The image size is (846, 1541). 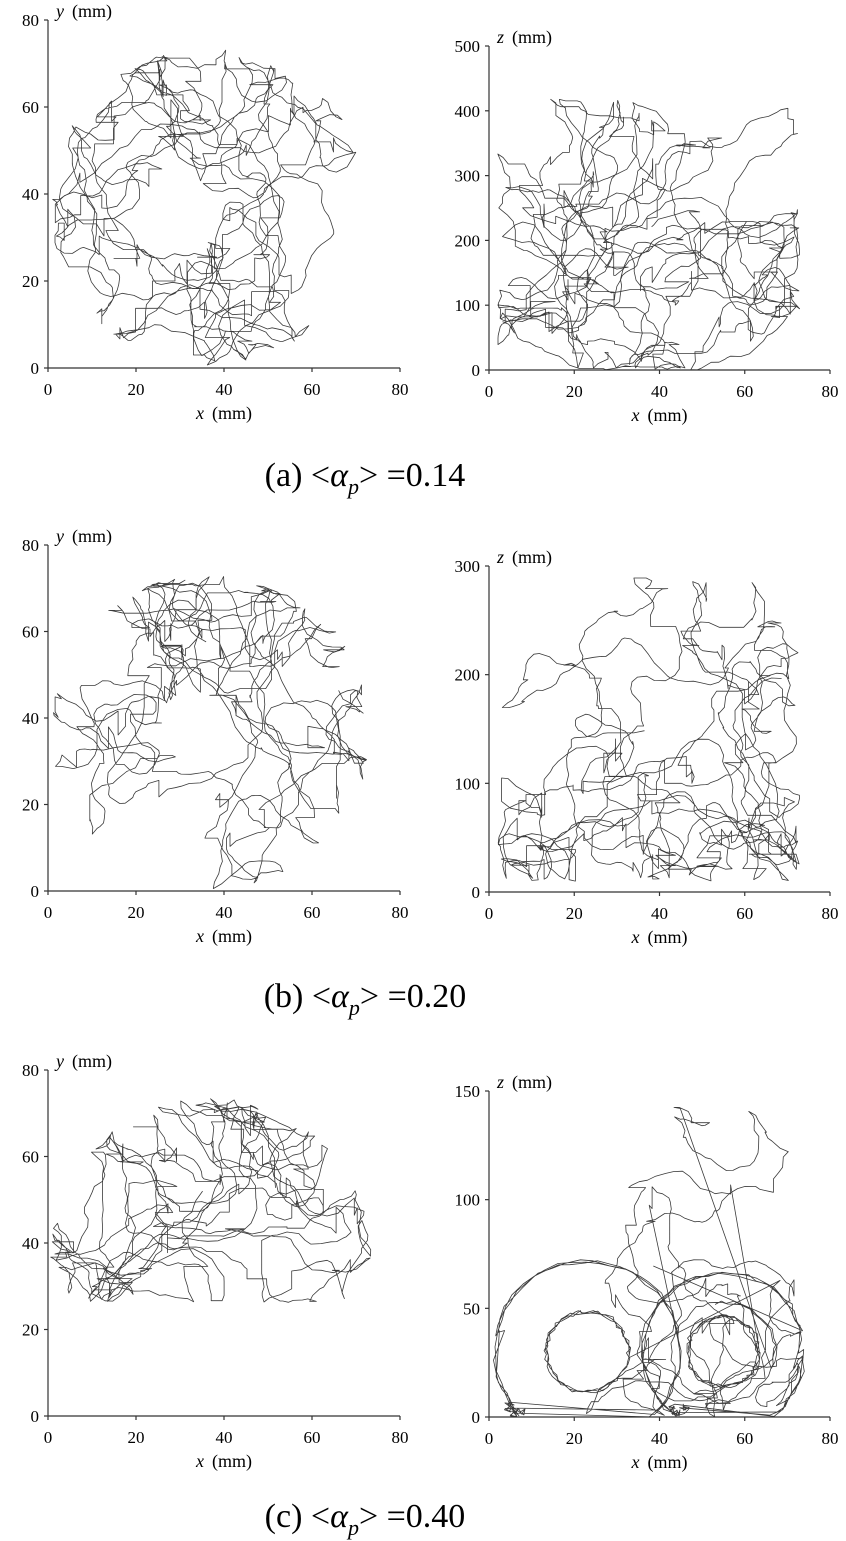 I want to click on panel-b-xz: 0 20 40 60 80 0 100 200 300 x (mm) z (mm), so click(x=647, y=747).